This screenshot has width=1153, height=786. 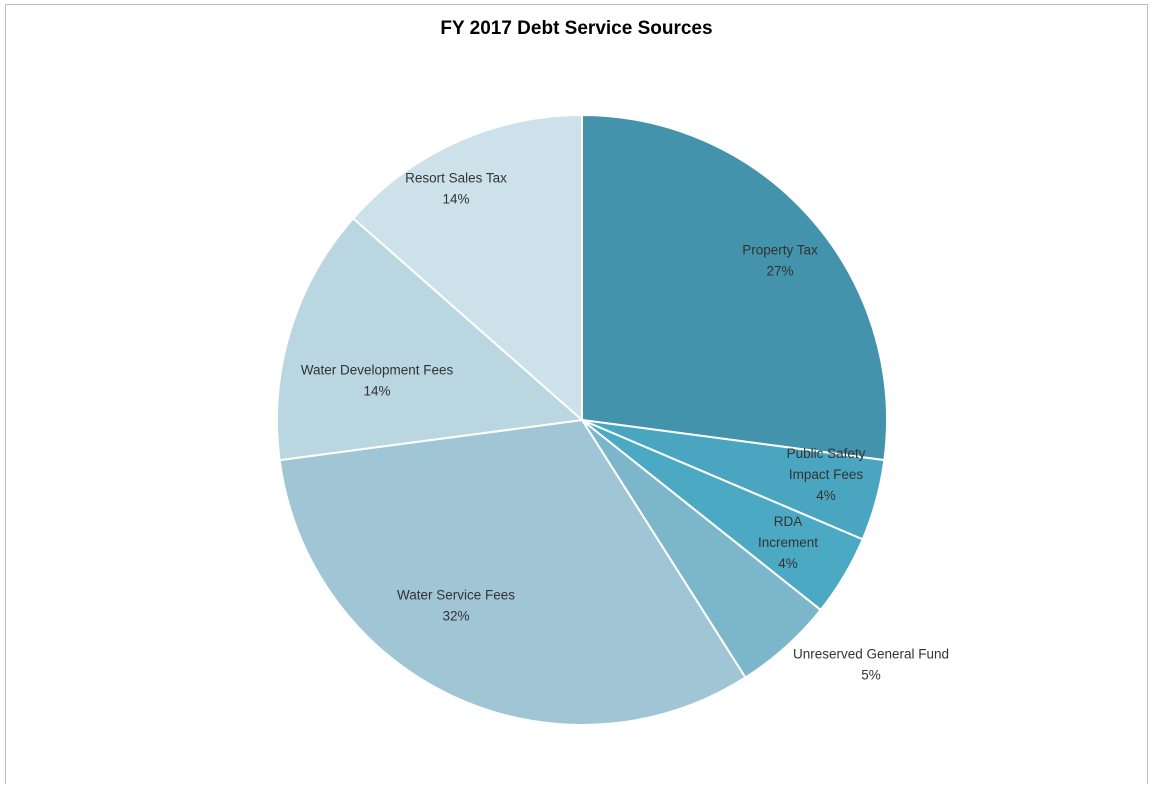 What do you see at coordinates (456, 189) in the screenshot?
I see `slice-label-resort-sales-tax: Resort Sales Tax 14%` at bounding box center [456, 189].